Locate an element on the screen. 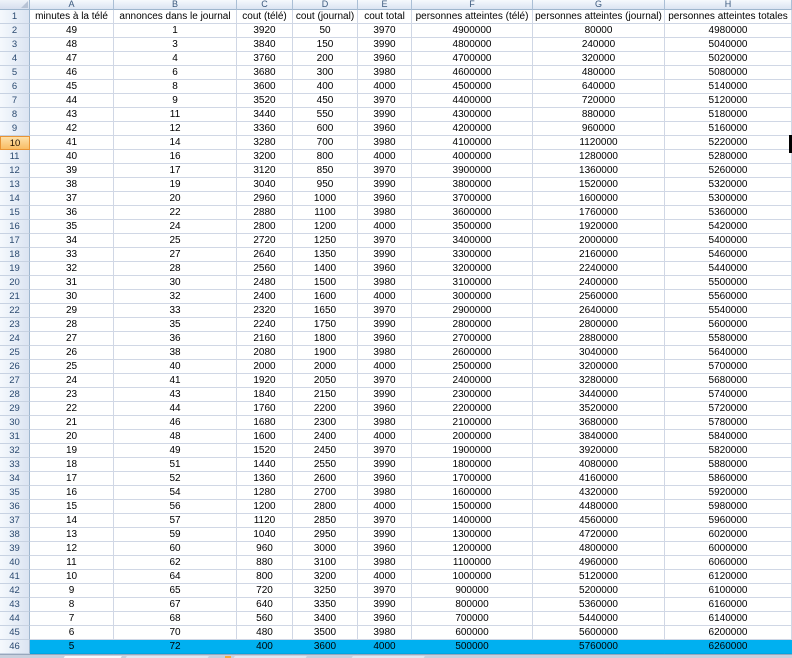 Image resolution: width=792 pixels, height=658 pixels. cell-F35: 1600000 is located at coordinates (472, 493).